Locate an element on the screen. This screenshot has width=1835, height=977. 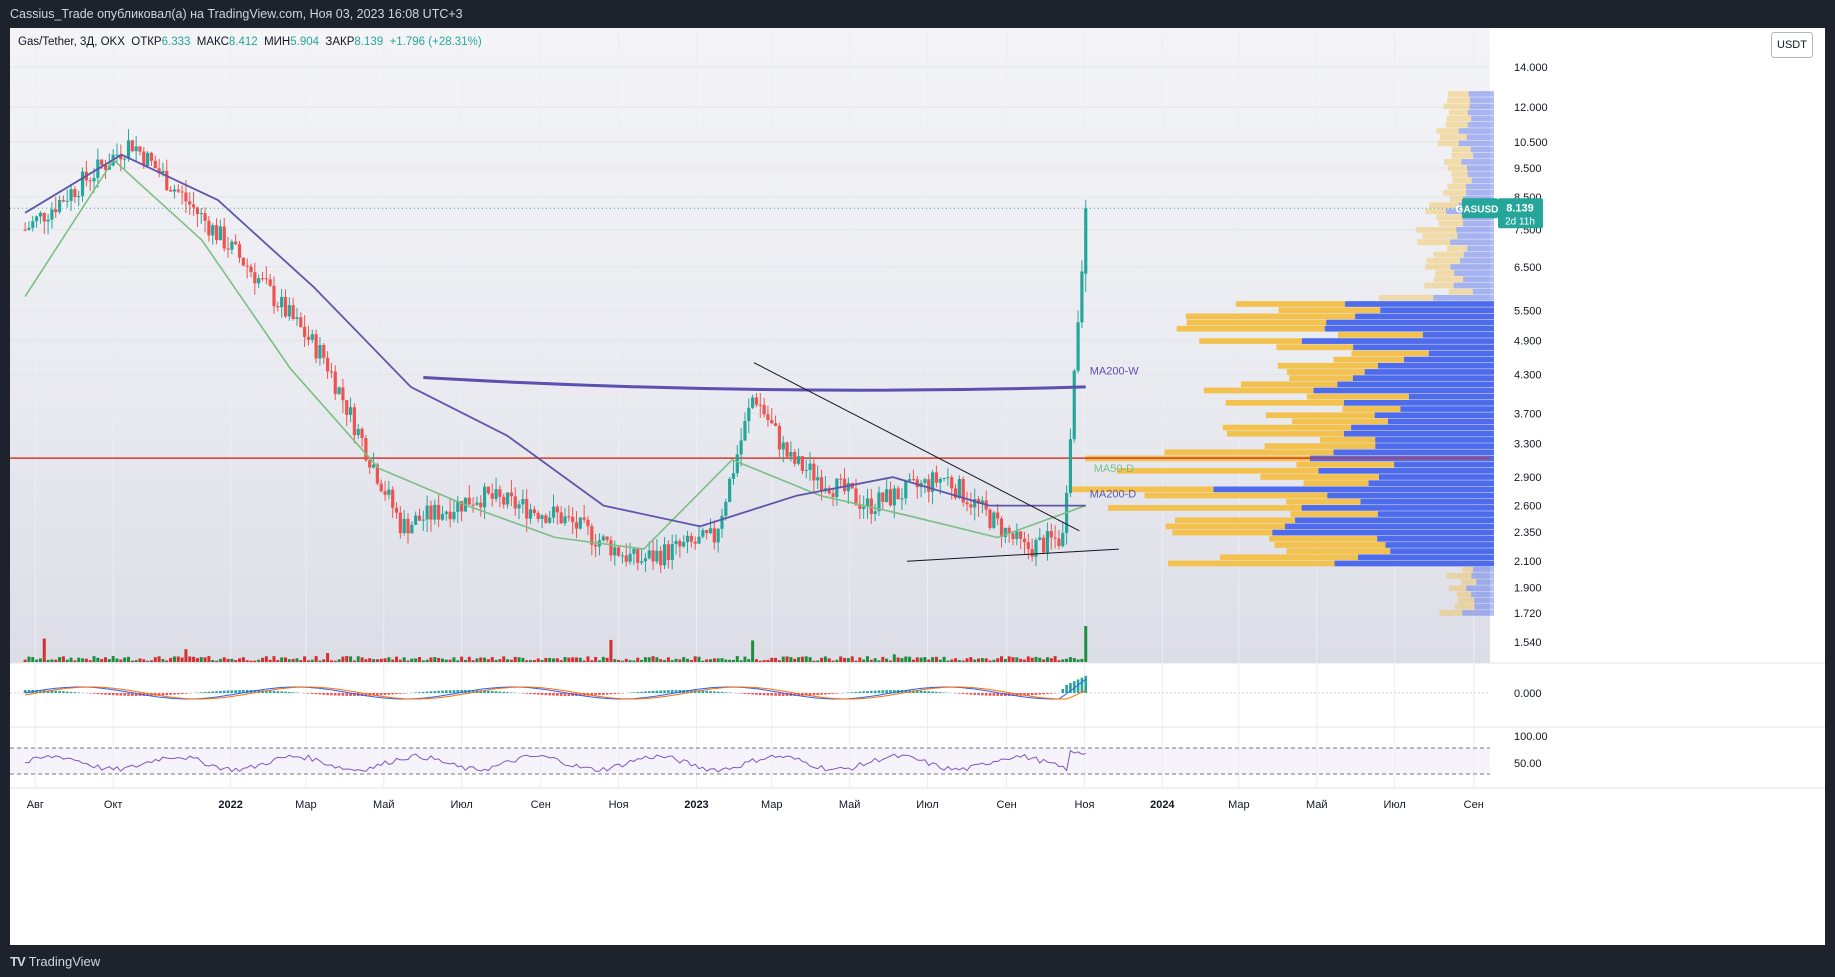
time-tick-label: 2022 is located at coordinates (230, 805).